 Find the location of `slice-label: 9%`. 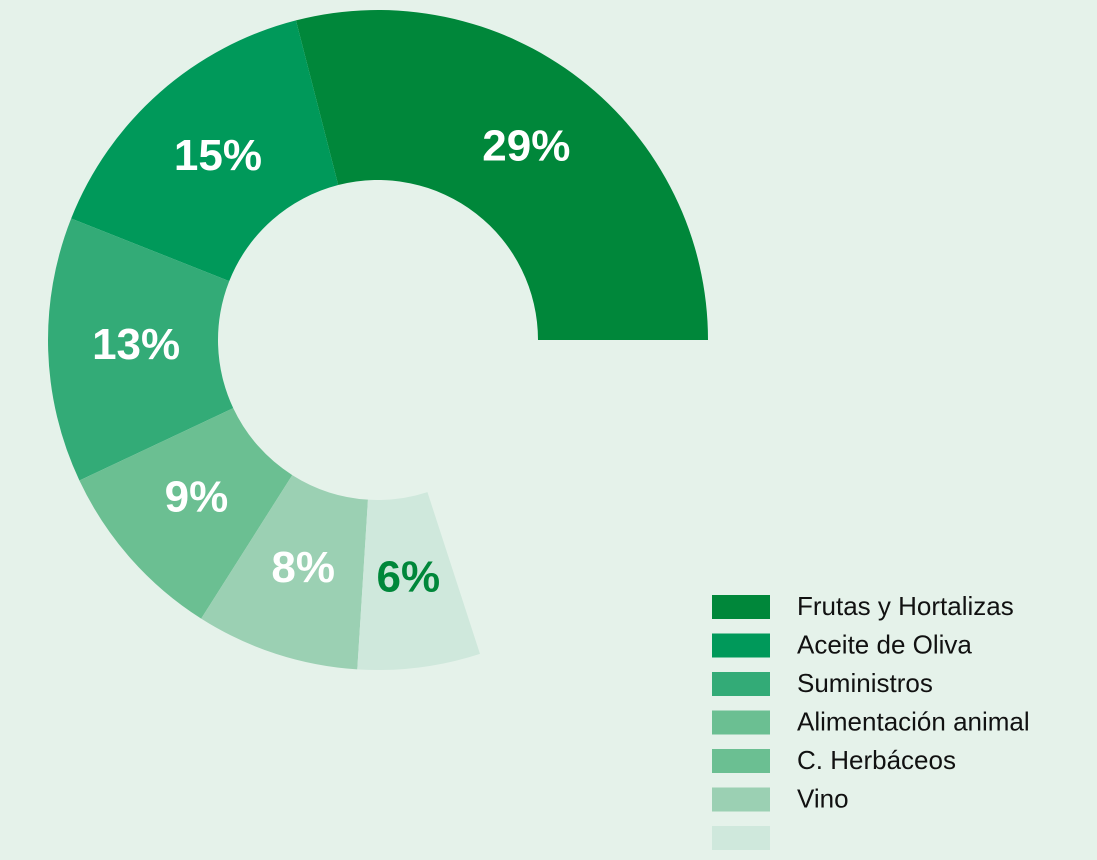

slice-label: 9% is located at coordinates (197, 497).